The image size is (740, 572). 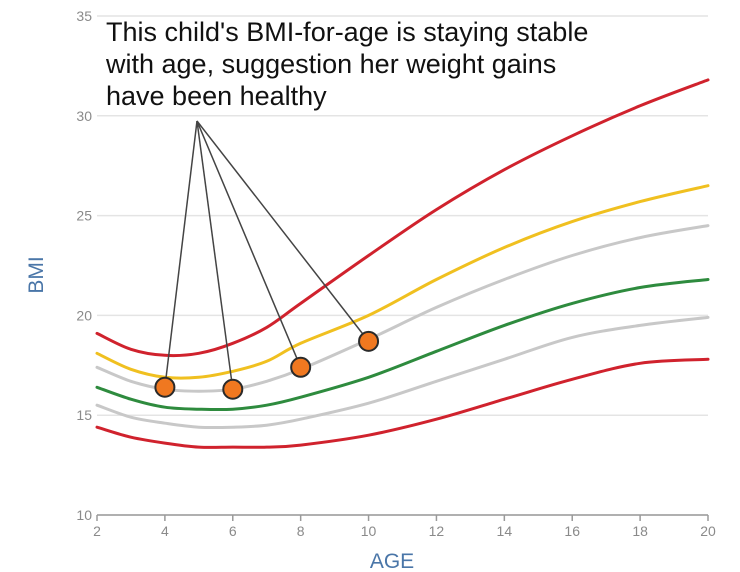 I want to click on x-tick-label: 4, so click(x=165, y=531).